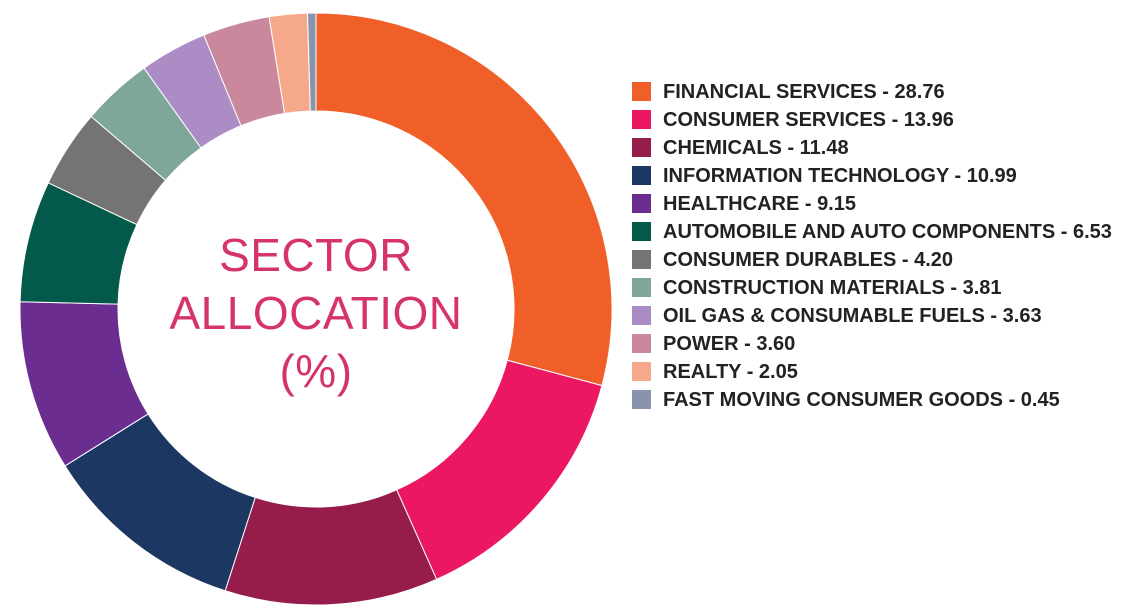 This screenshot has height=613, width=1127. What do you see at coordinates (730, 372) in the screenshot?
I see `legend-label: REALTY - 2.05` at bounding box center [730, 372].